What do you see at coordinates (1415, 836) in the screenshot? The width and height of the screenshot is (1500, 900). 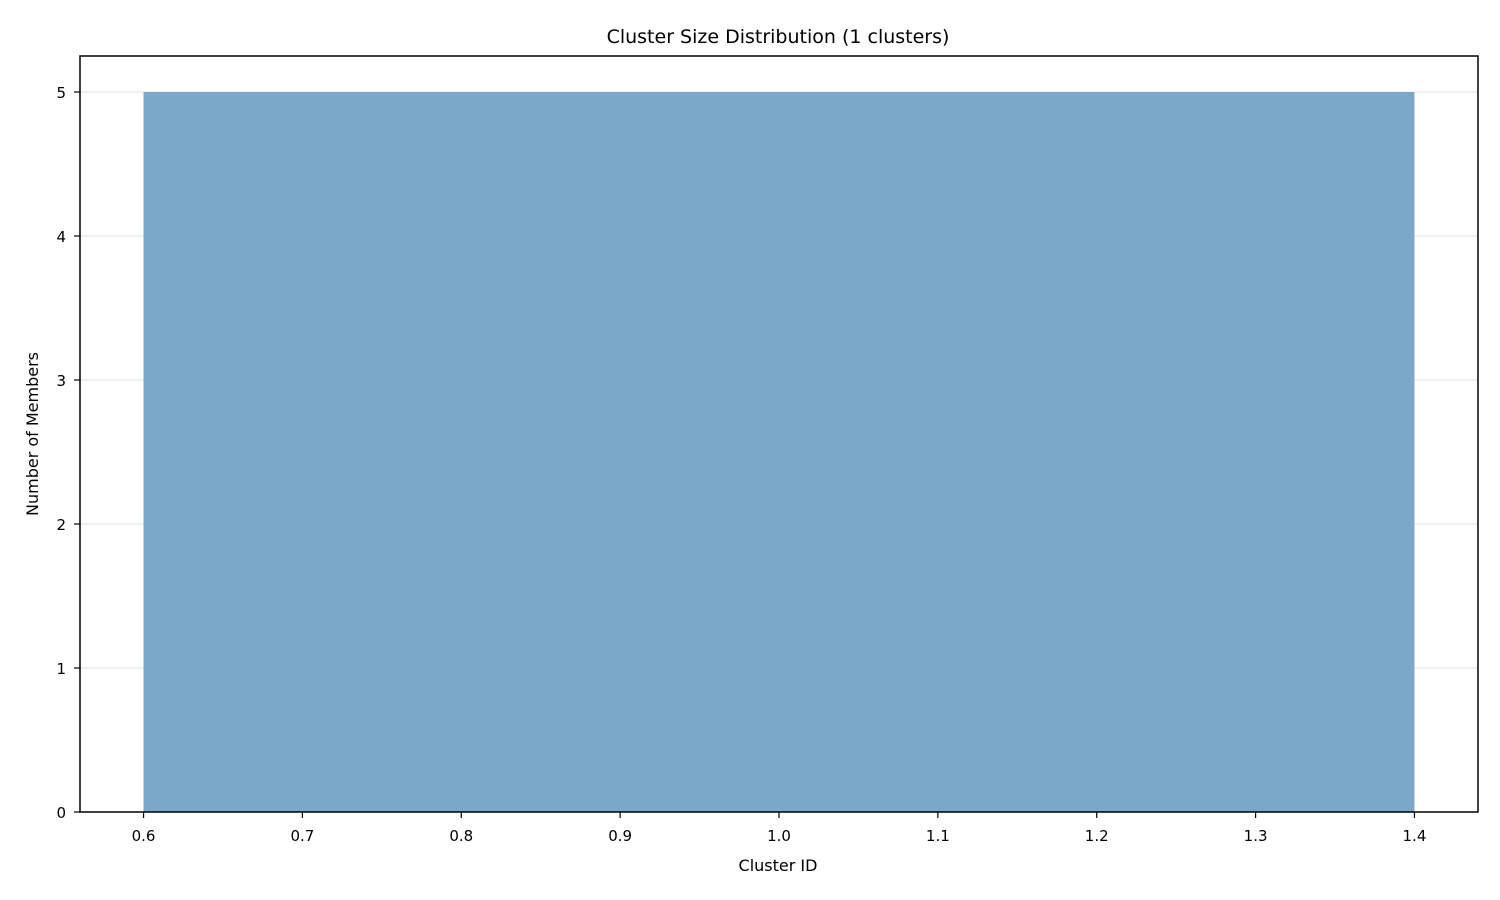 I see `x-tick-label-8: 1.4` at bounding box center [1415, 836].